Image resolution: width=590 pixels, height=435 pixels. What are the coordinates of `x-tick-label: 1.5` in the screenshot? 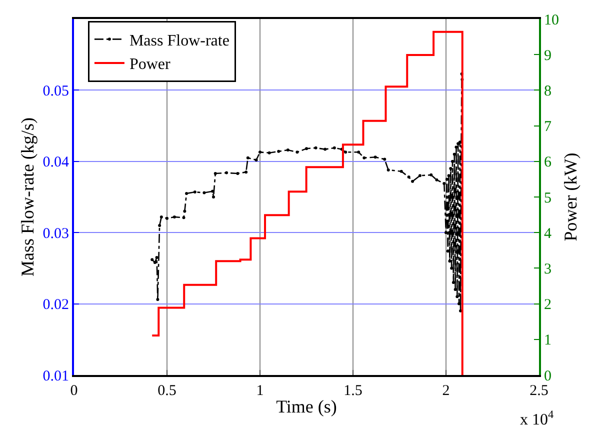 It's located at (353, 391).